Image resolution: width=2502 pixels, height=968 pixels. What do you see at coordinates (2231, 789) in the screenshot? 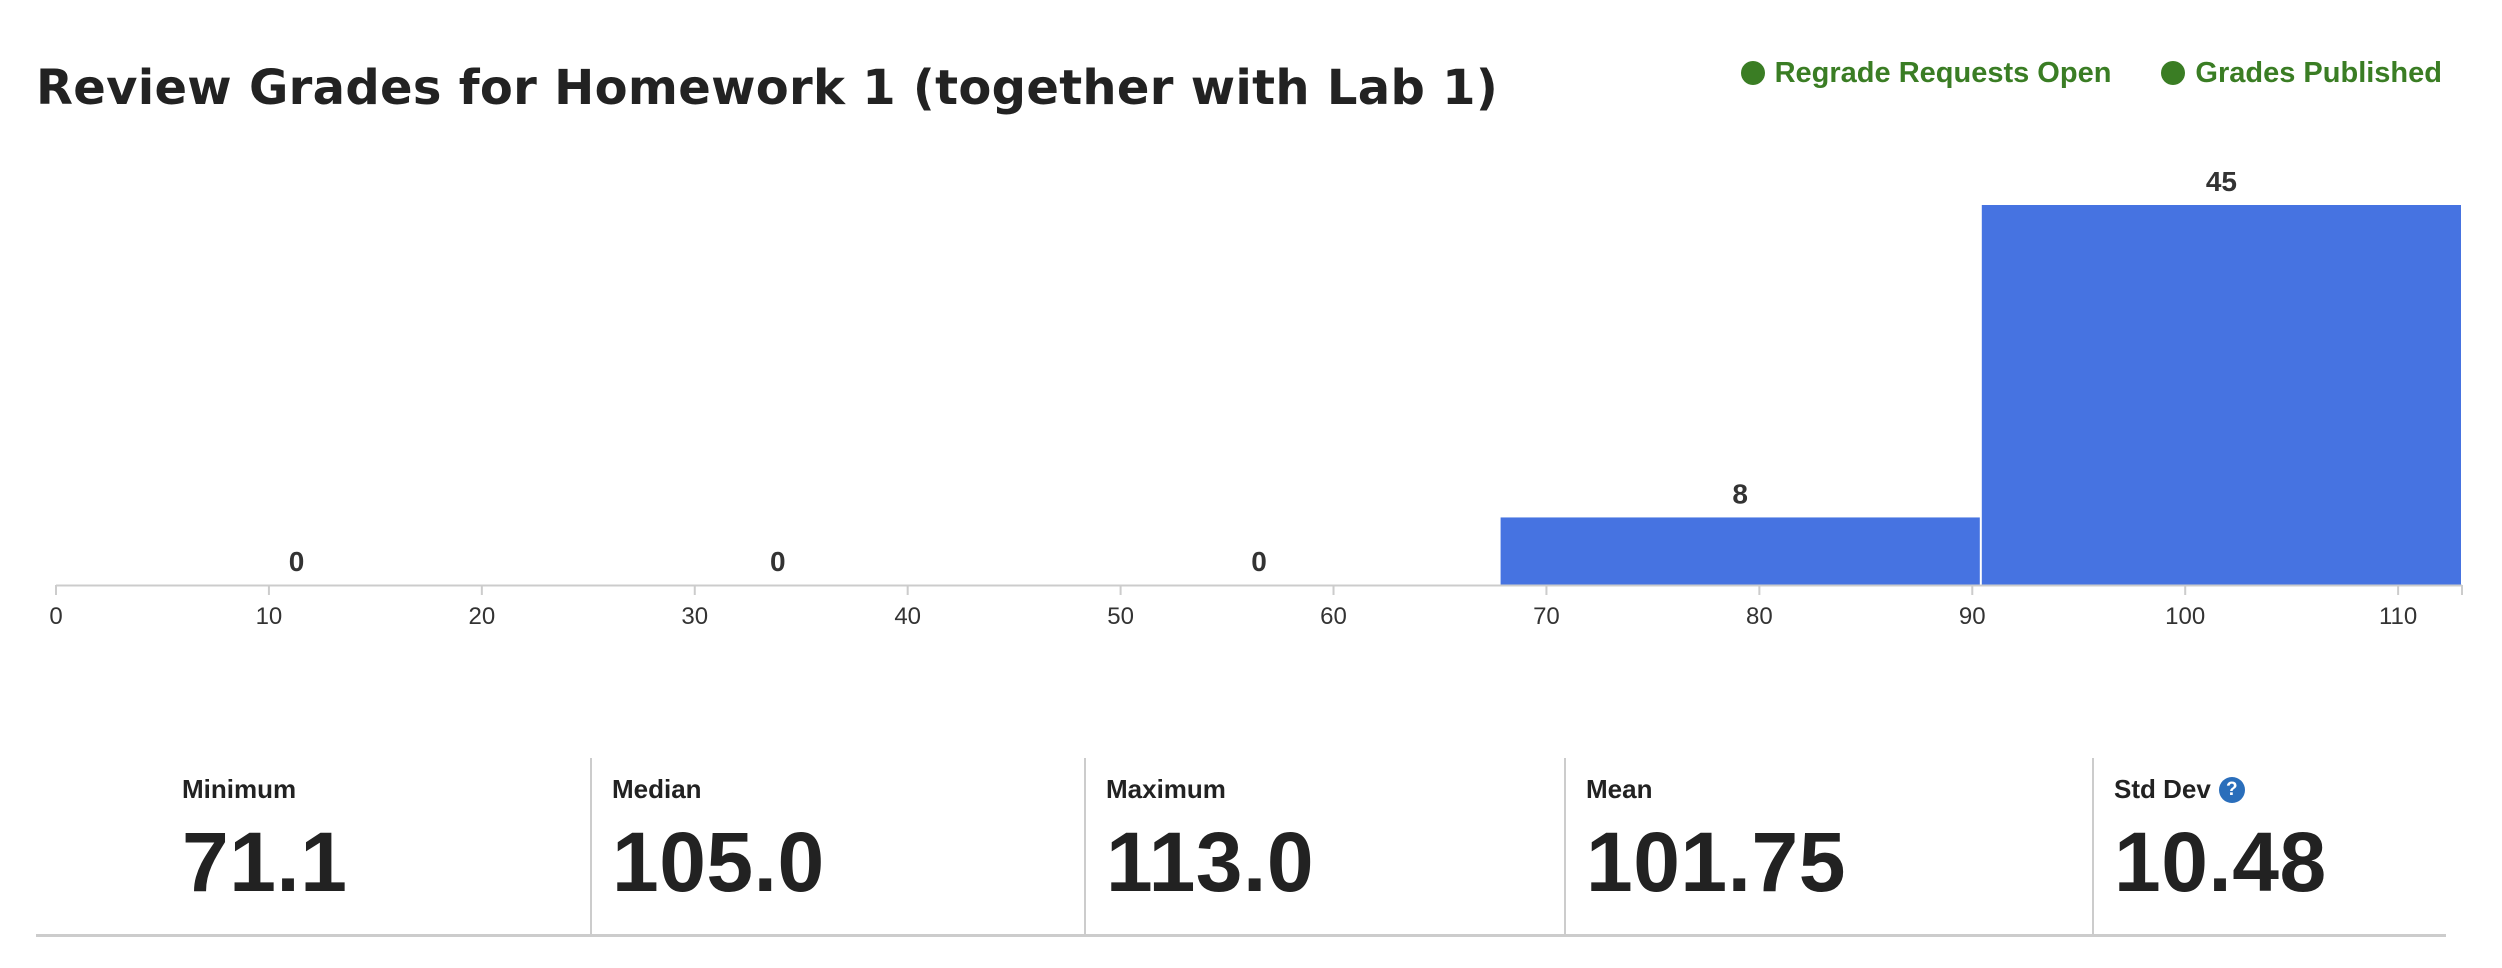
I see `question-circle-icon: ?` at bounding box center [2231, 789].